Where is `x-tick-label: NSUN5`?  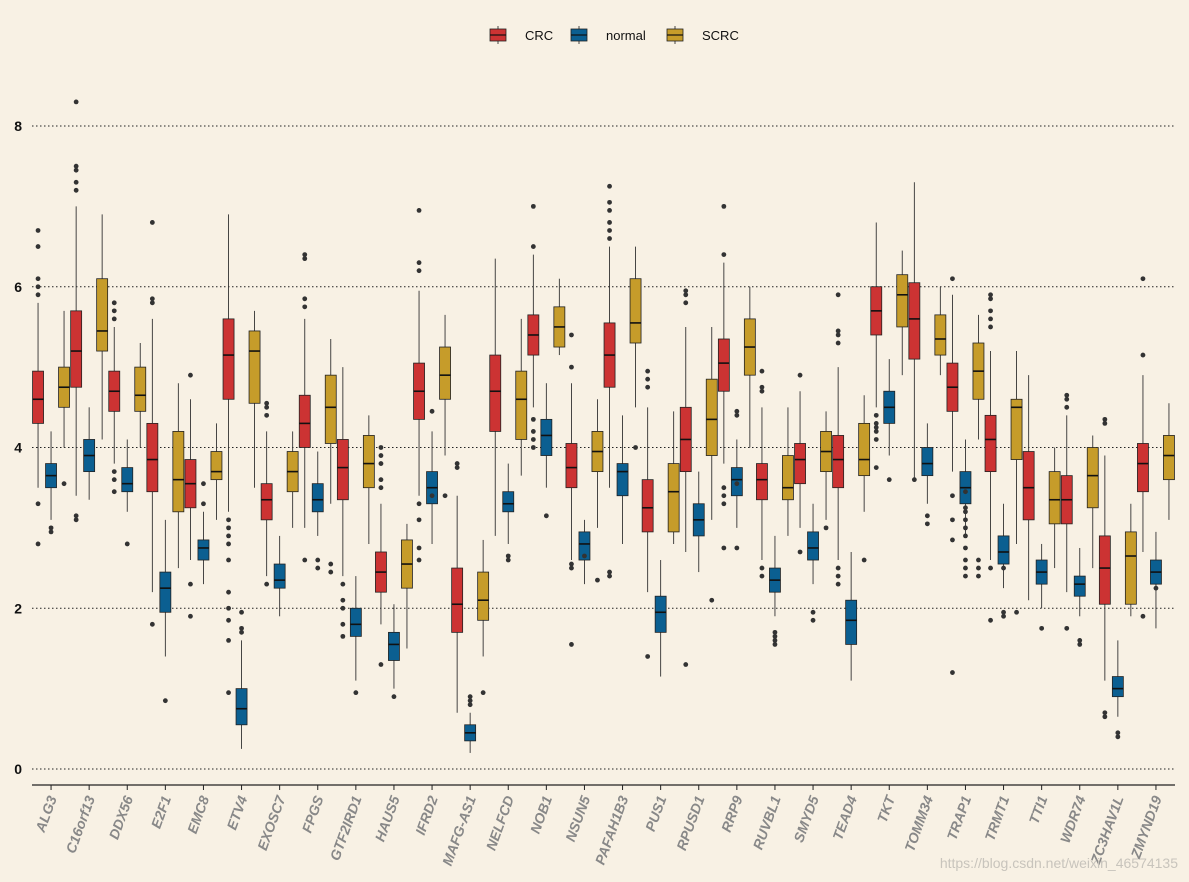
x-tick-label: NSUN5 is located at coordinates (577, 818).